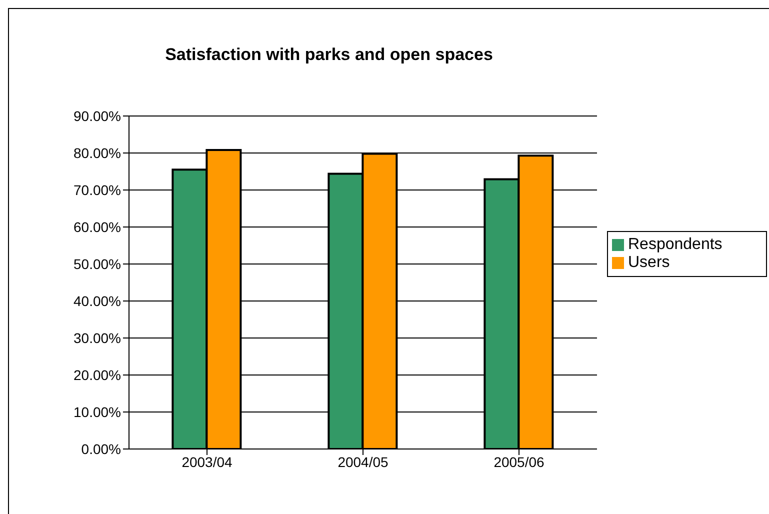  Describe the element at coordinates (97, 116) in the screenshot. I see `y-tick-label: 90.00%` at that location.